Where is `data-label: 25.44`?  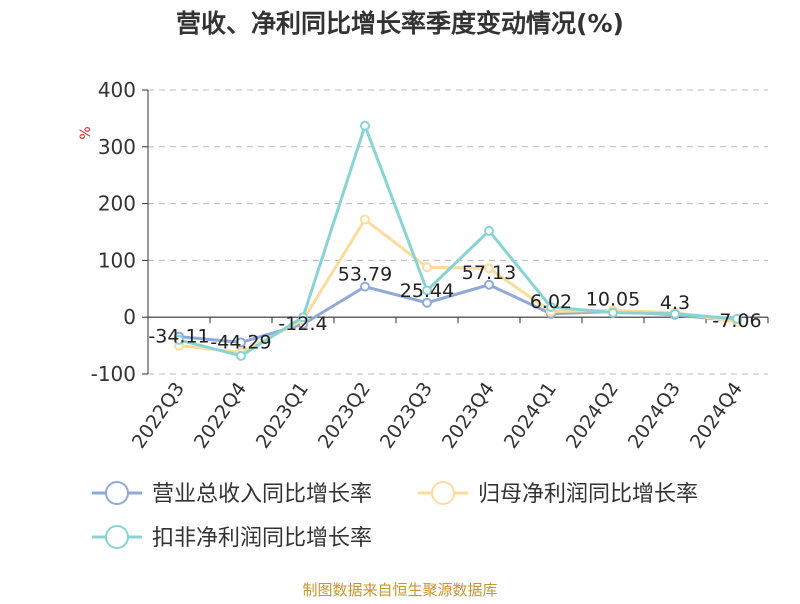 data-label: 25.44 is located at coordinates (427, 291).